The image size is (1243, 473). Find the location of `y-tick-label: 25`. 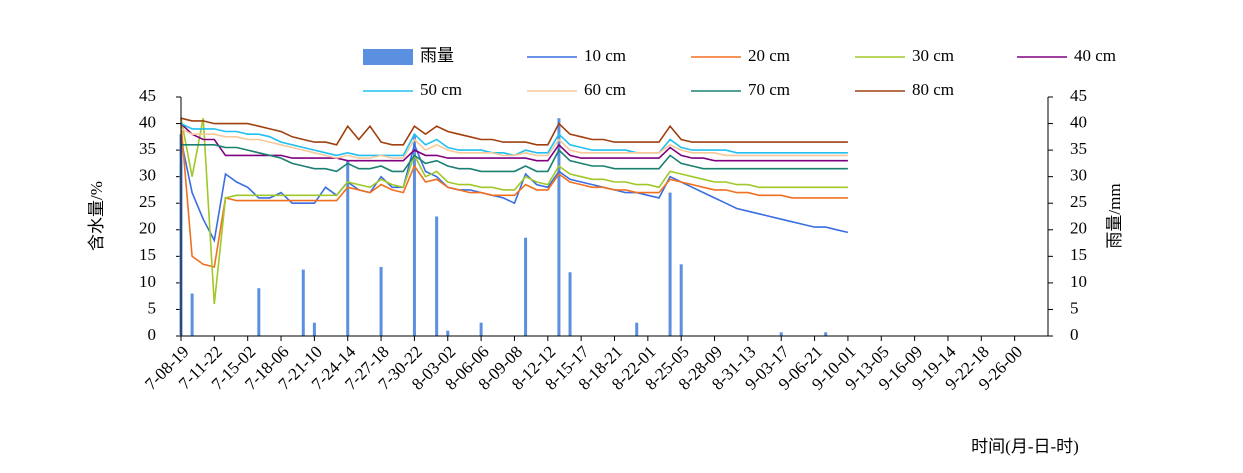

y-tick-label: 25 is located at coordinates (147, 201).